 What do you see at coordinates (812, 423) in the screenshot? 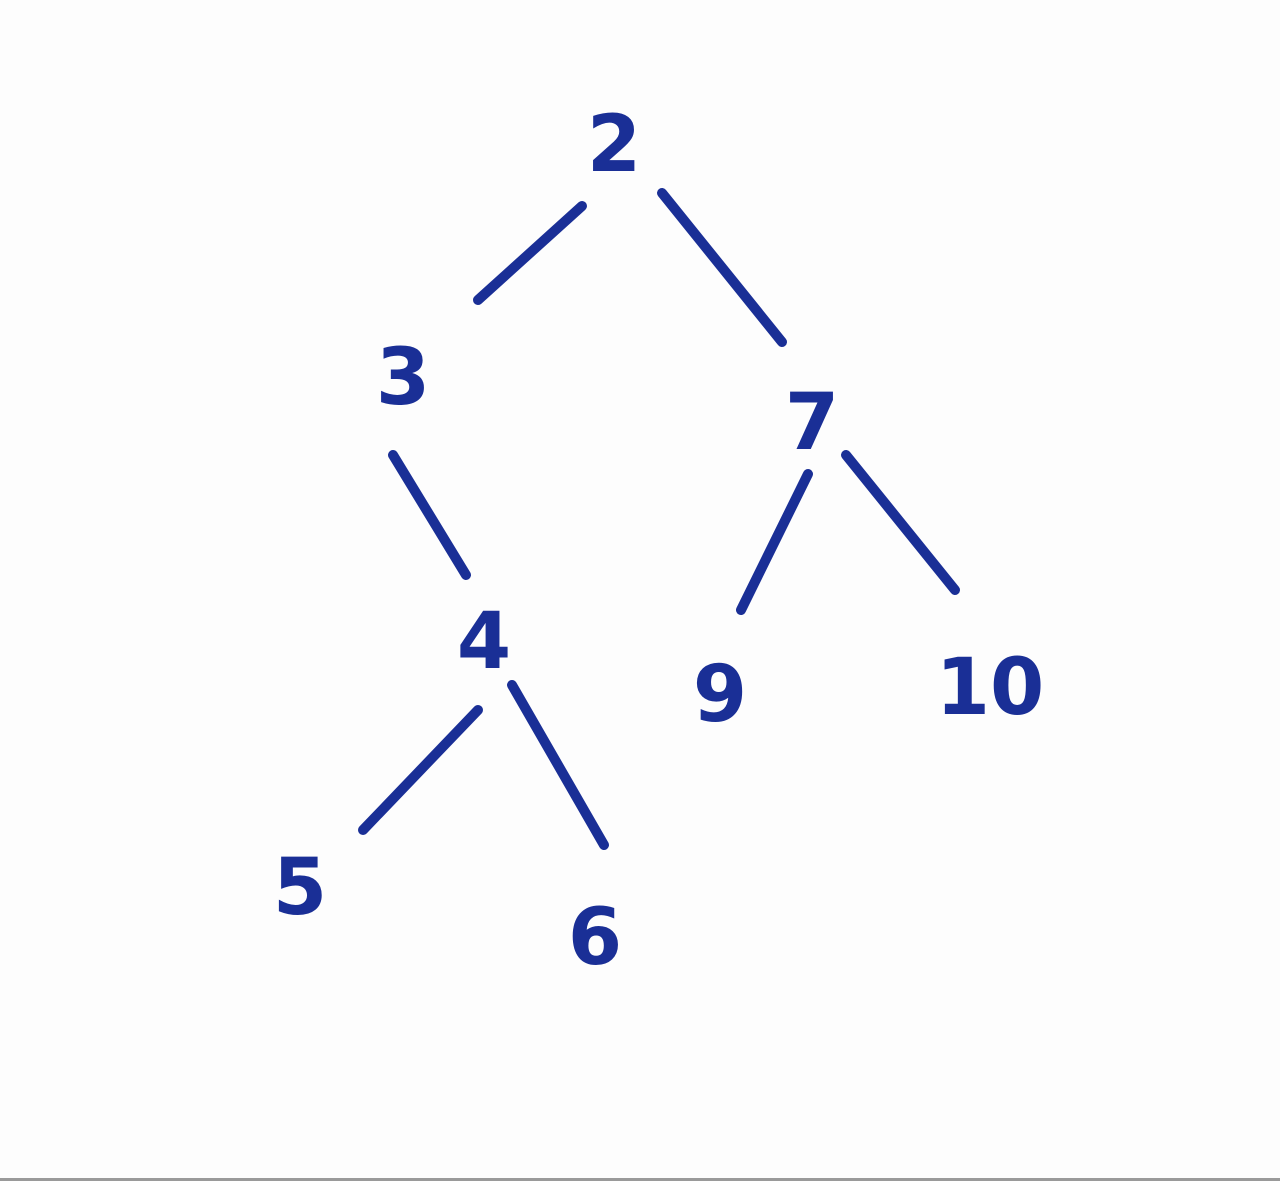
I see `node-7-label: 7` at bounding box center [812, 423].